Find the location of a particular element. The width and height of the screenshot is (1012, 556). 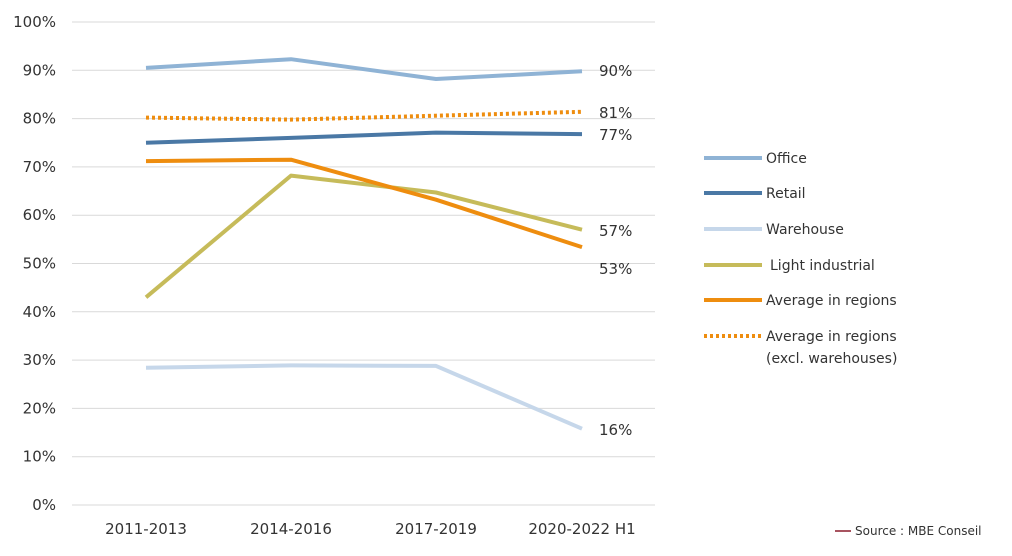

x-tick-label: 2020-2022 H1 is located at coordinates (581, 529).